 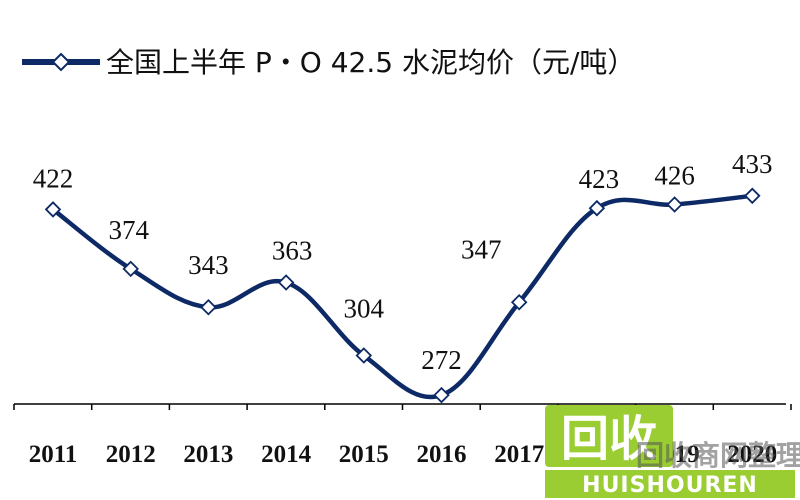 I want to click on data-label: 374, so click(x=128, y=230).